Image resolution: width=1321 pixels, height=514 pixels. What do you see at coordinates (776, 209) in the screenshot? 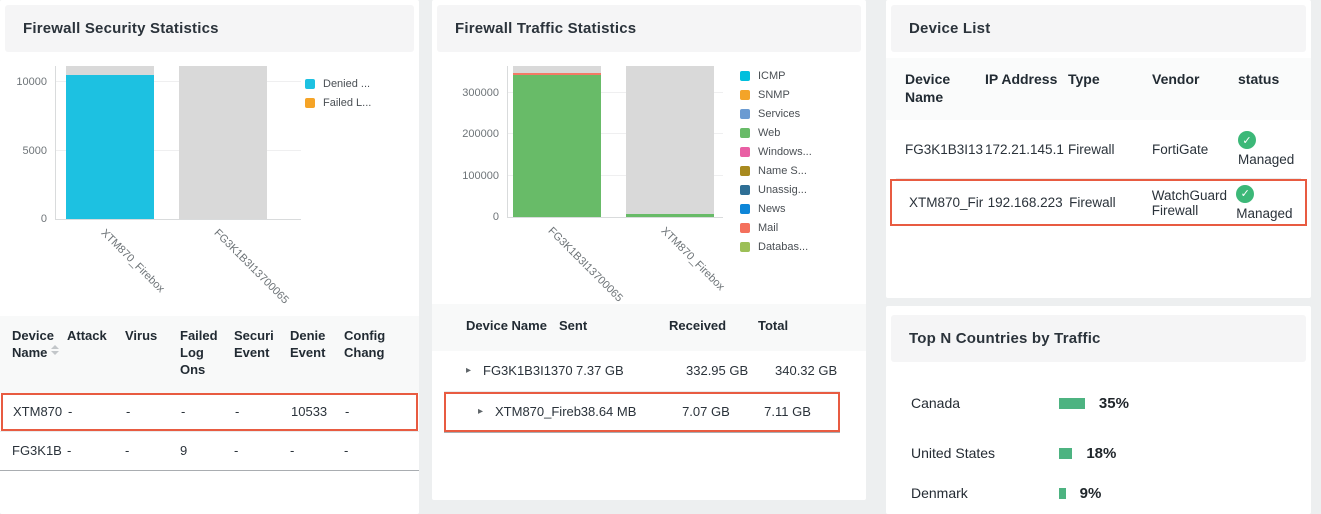
I see `legend-item: News` at bounding box center [776, 209].